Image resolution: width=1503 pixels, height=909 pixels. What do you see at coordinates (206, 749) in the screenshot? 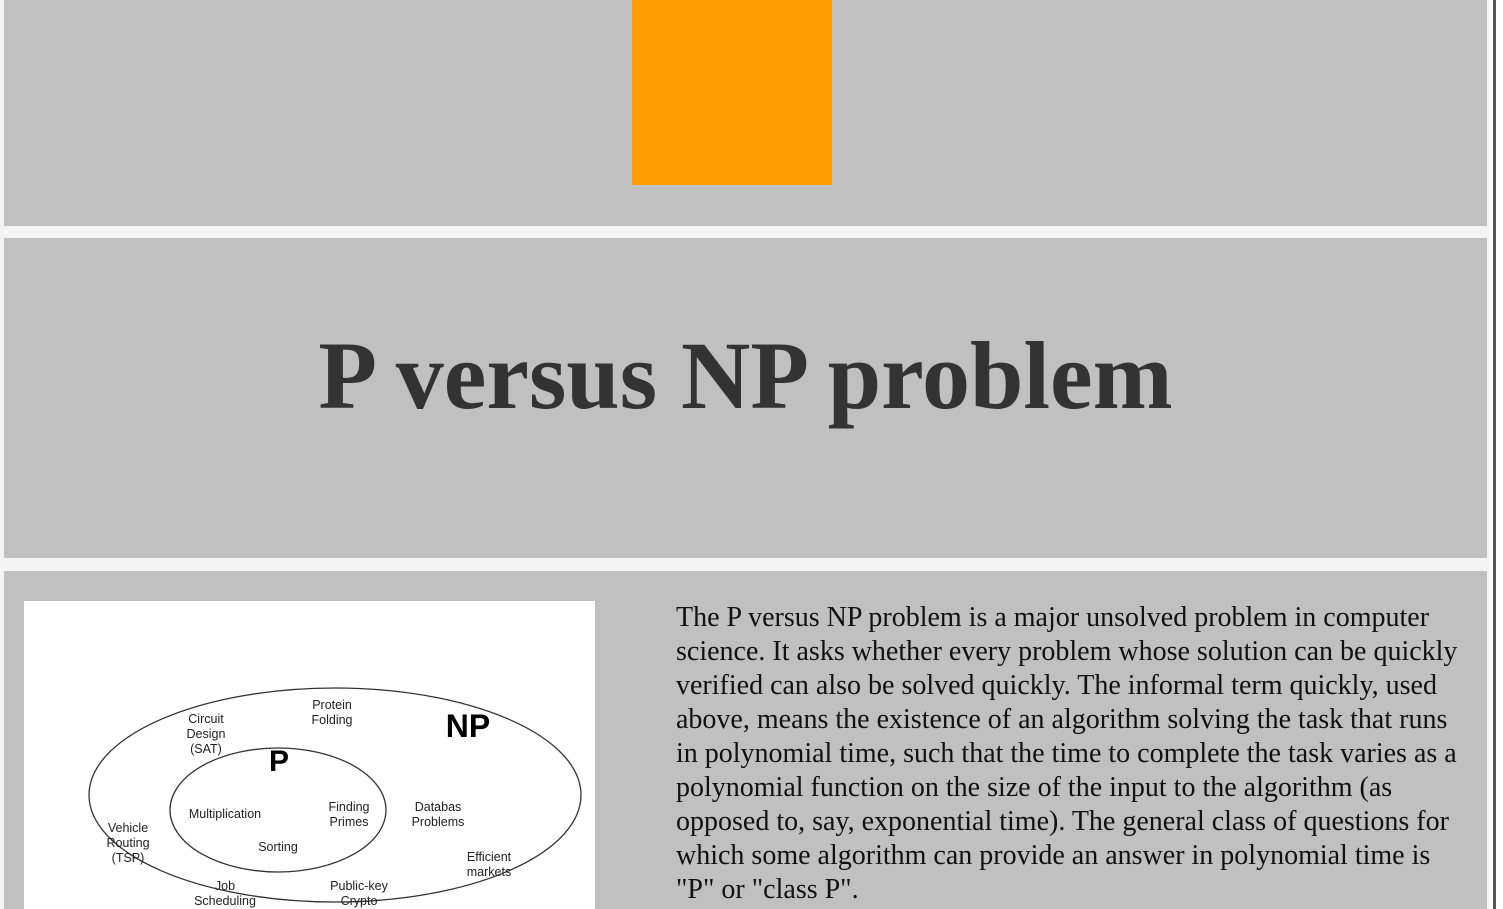
I see `diagram-label: (SAT)` at bounding box center [206, 749].